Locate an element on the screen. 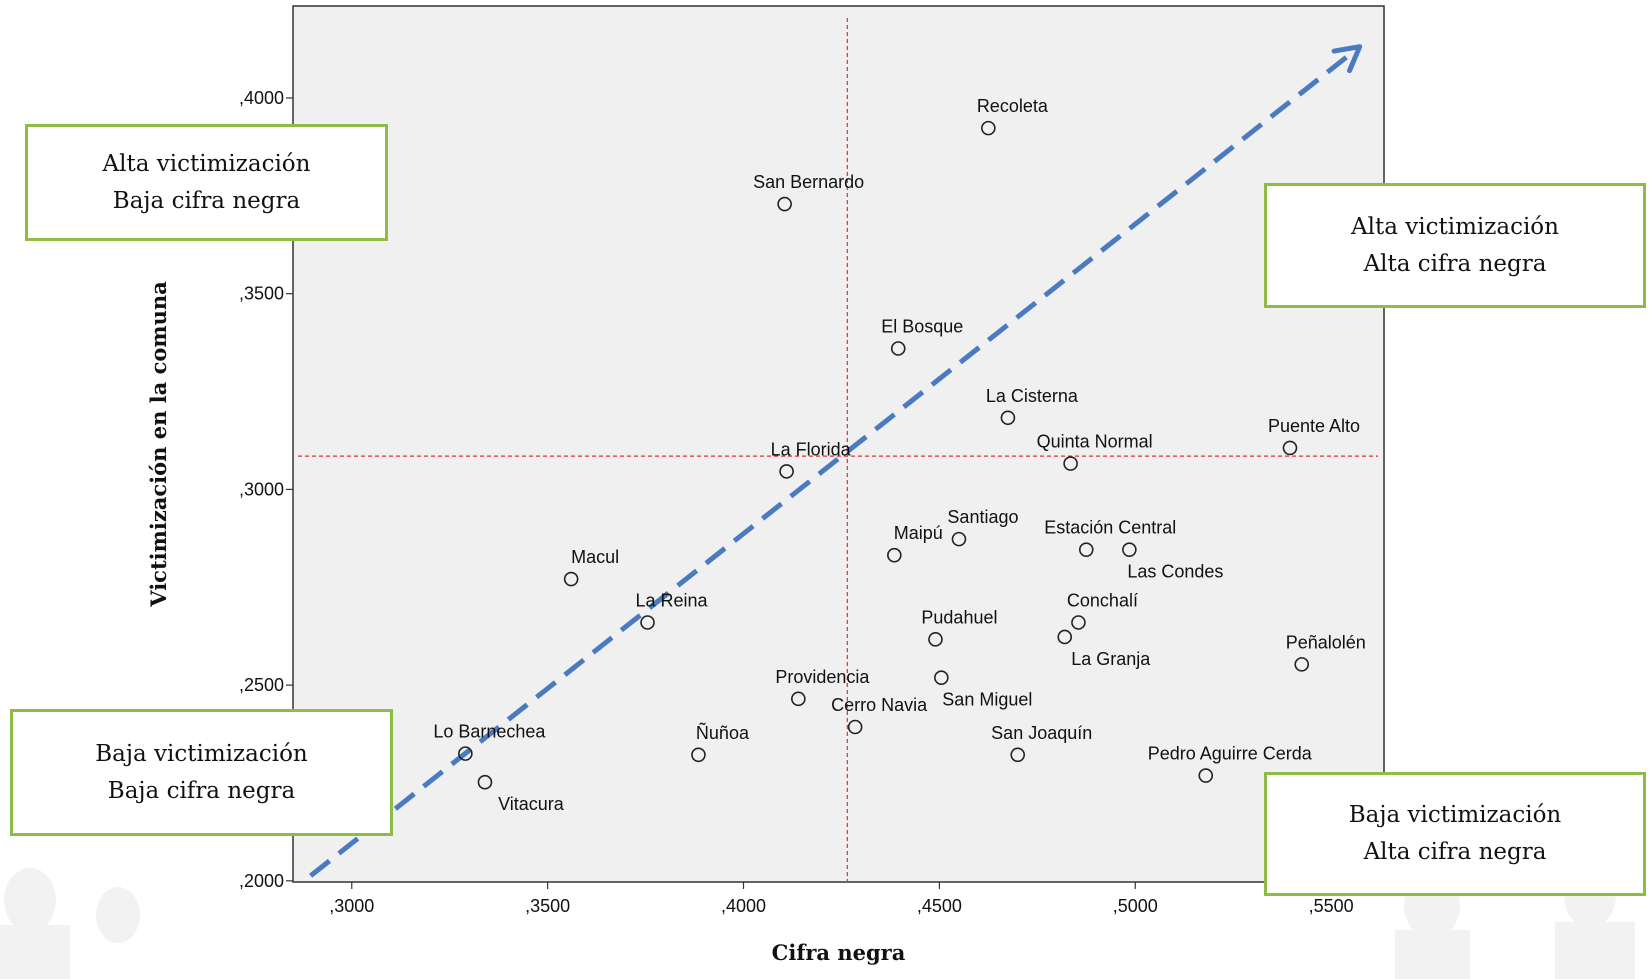  point-label: Santiago is located at coordinates (982, 517).